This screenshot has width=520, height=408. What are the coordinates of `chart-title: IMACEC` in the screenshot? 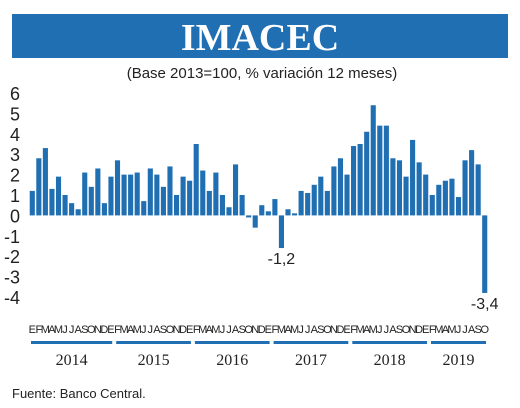 It's located at (260, 38).